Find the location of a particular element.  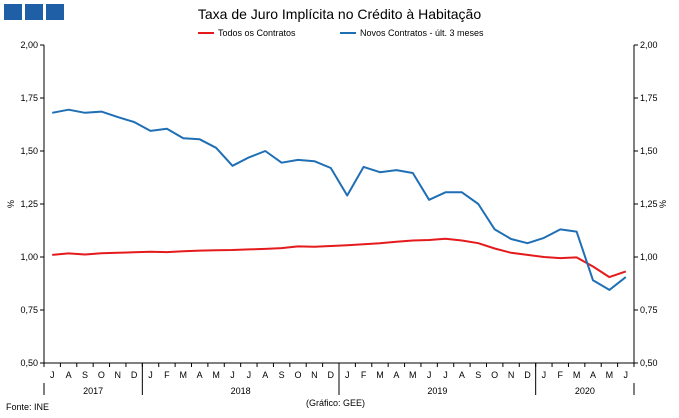

y-tick-label-right: 1,00 is located at coordinates (649, 257).